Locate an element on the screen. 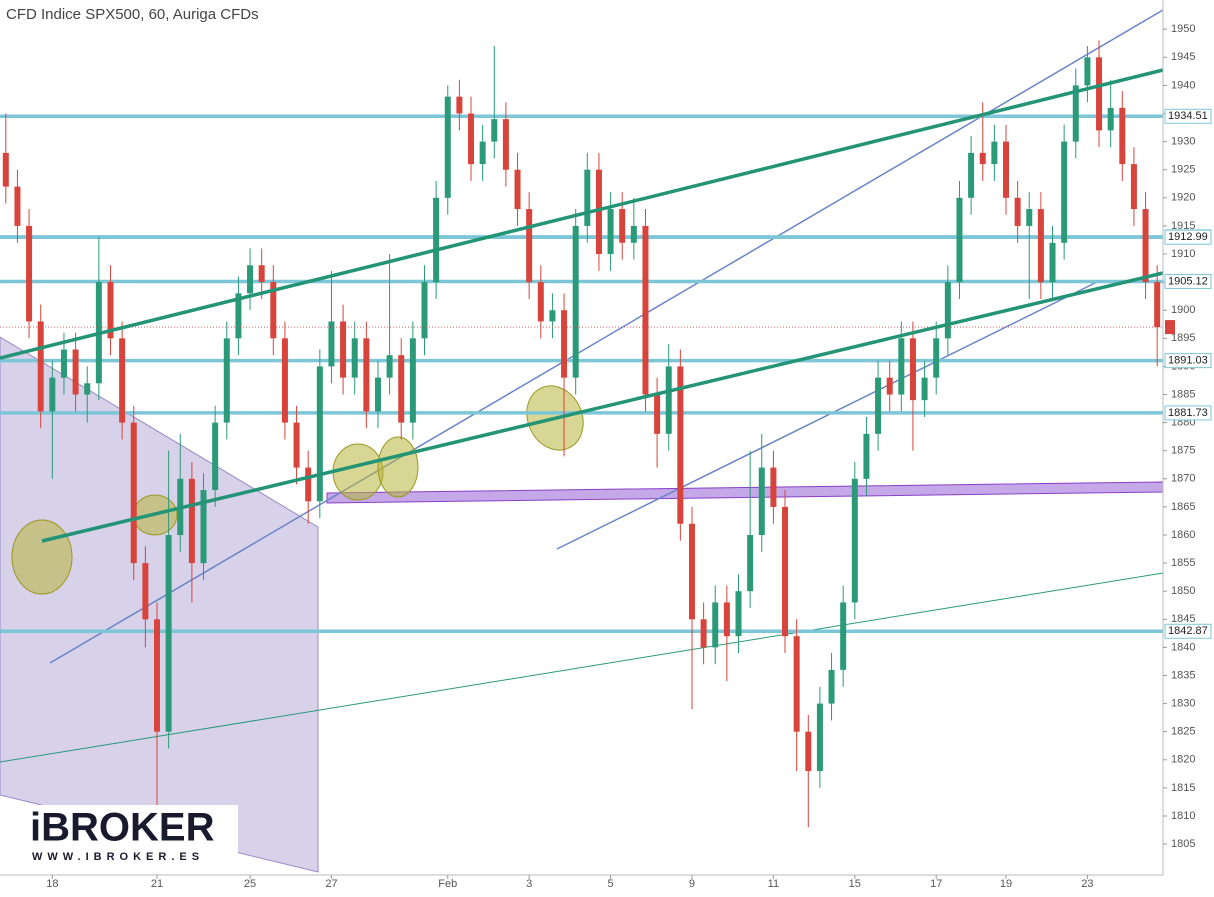 This screenshot has height=897, width=1214. x-tick-label: 17 is located at coordinates (936, 884).